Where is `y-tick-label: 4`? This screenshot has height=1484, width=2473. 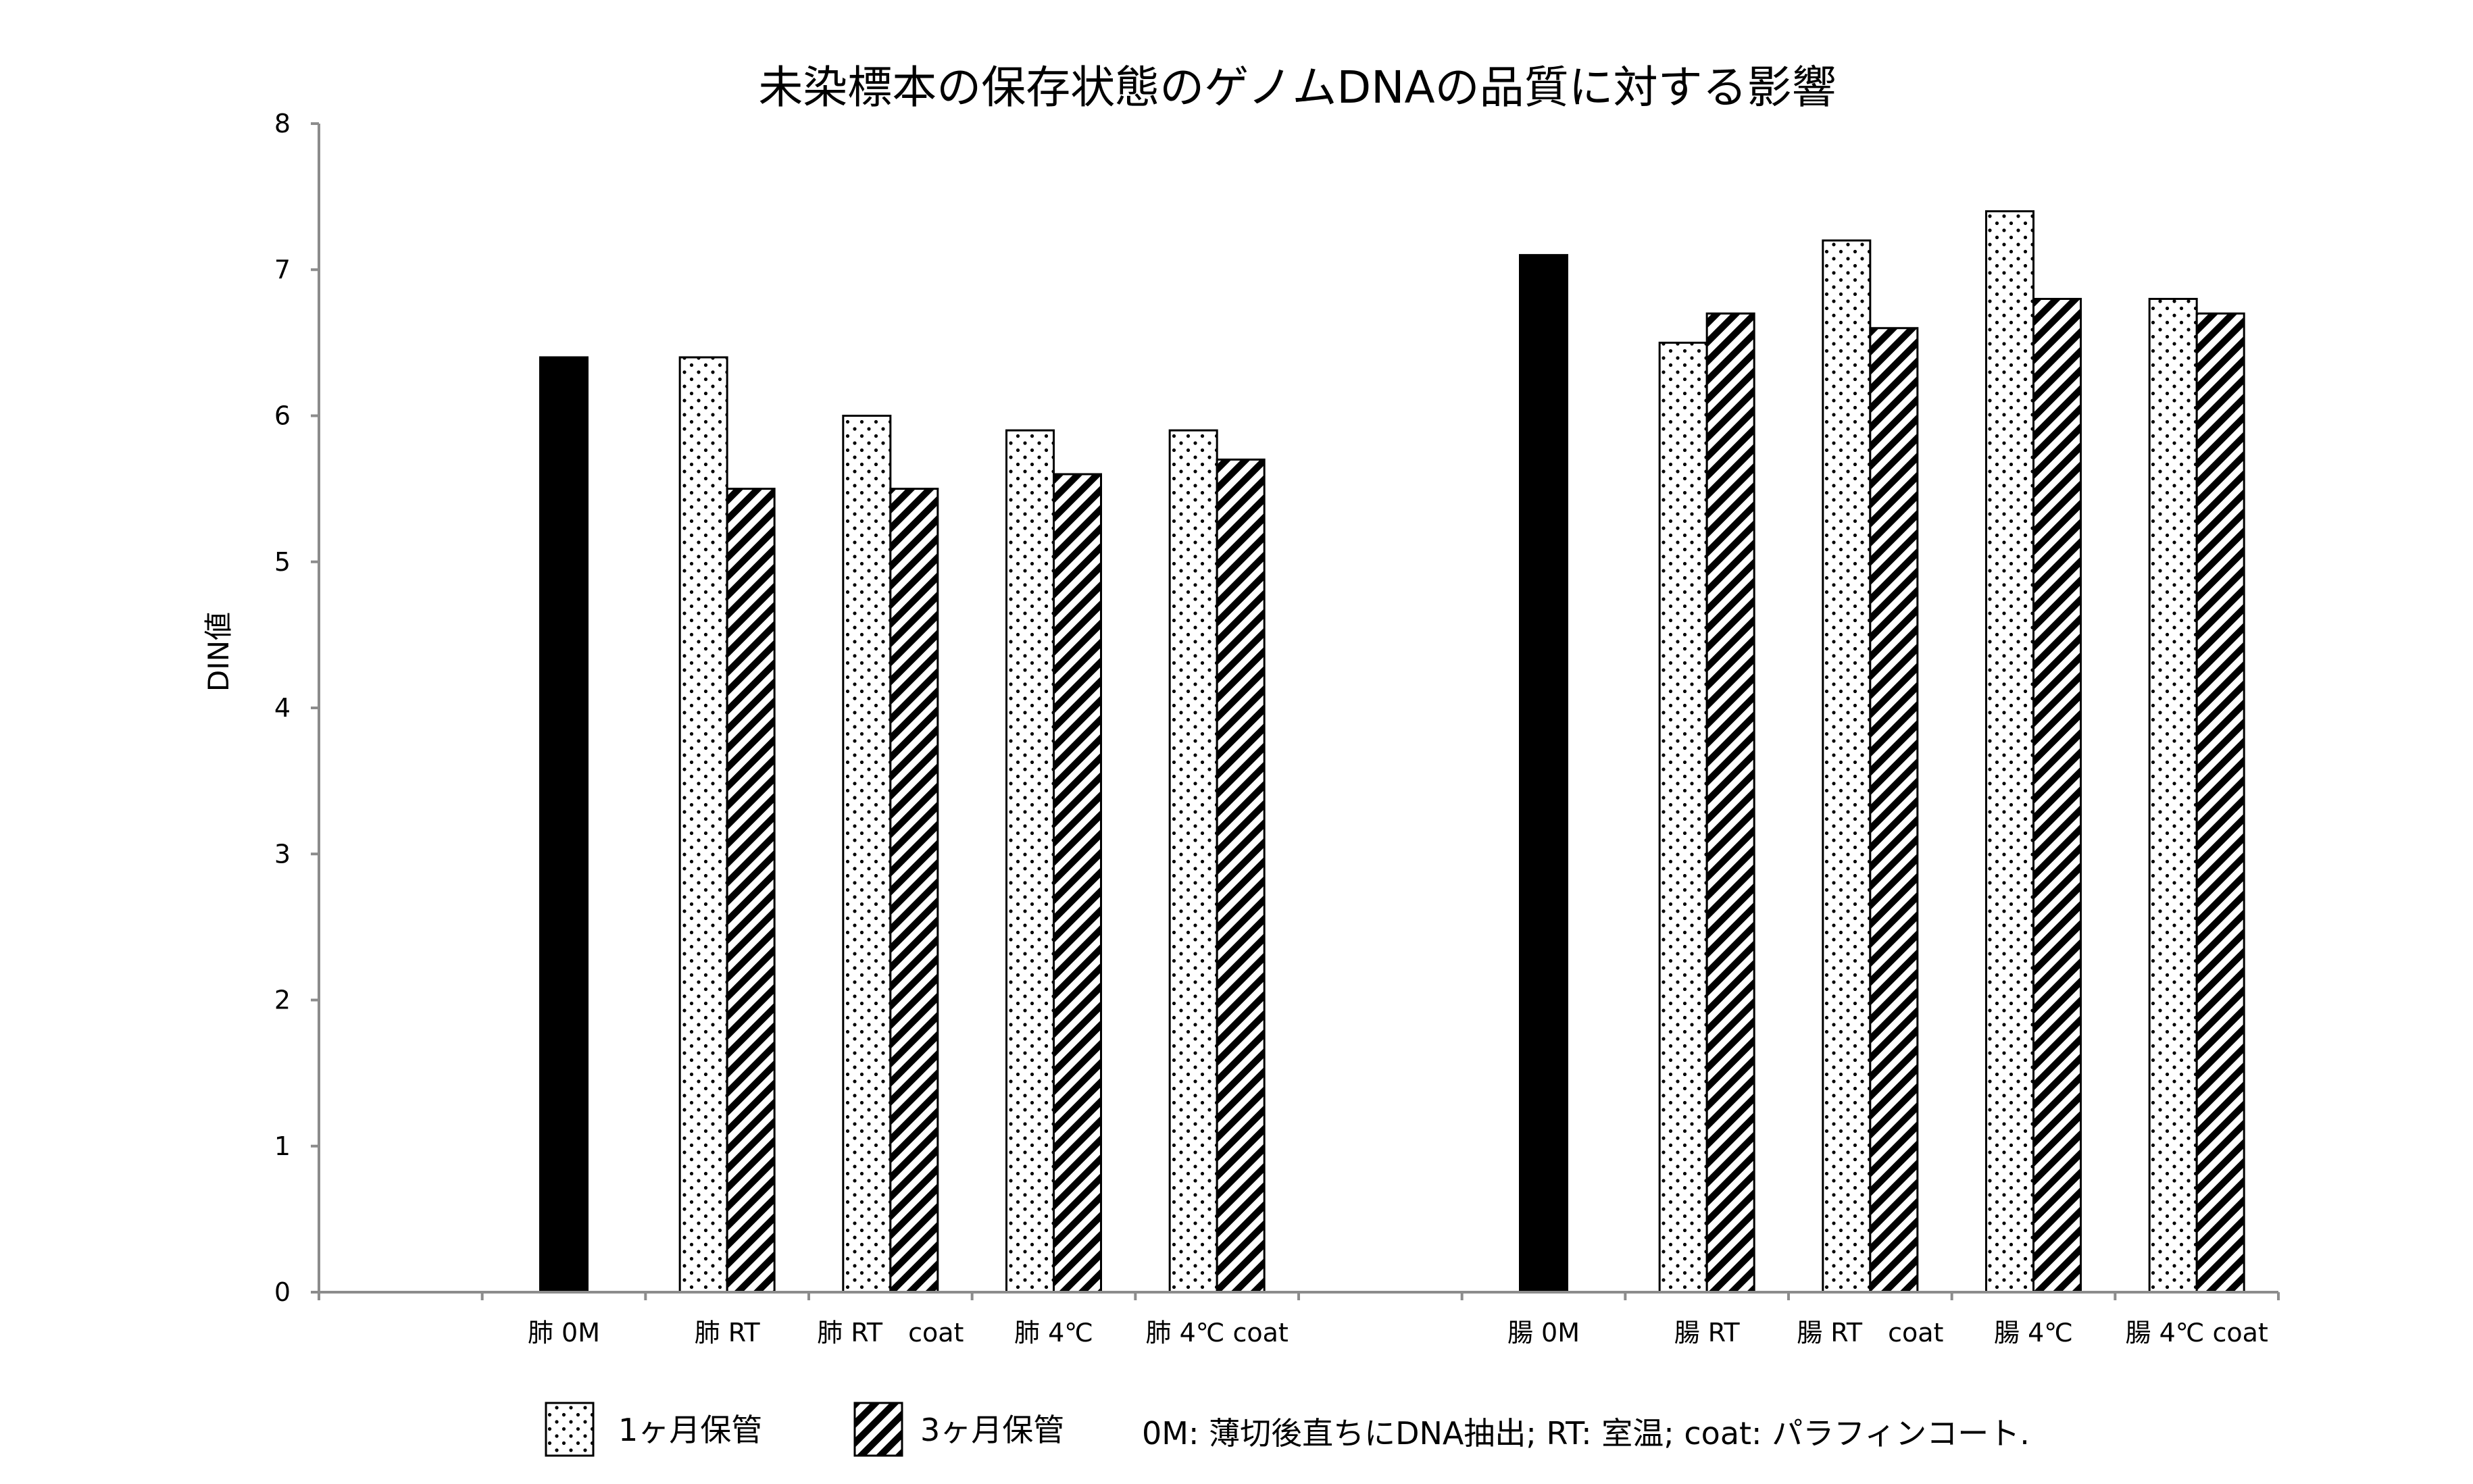
y-tick-label: 4 is located at coordinates (282, 708).